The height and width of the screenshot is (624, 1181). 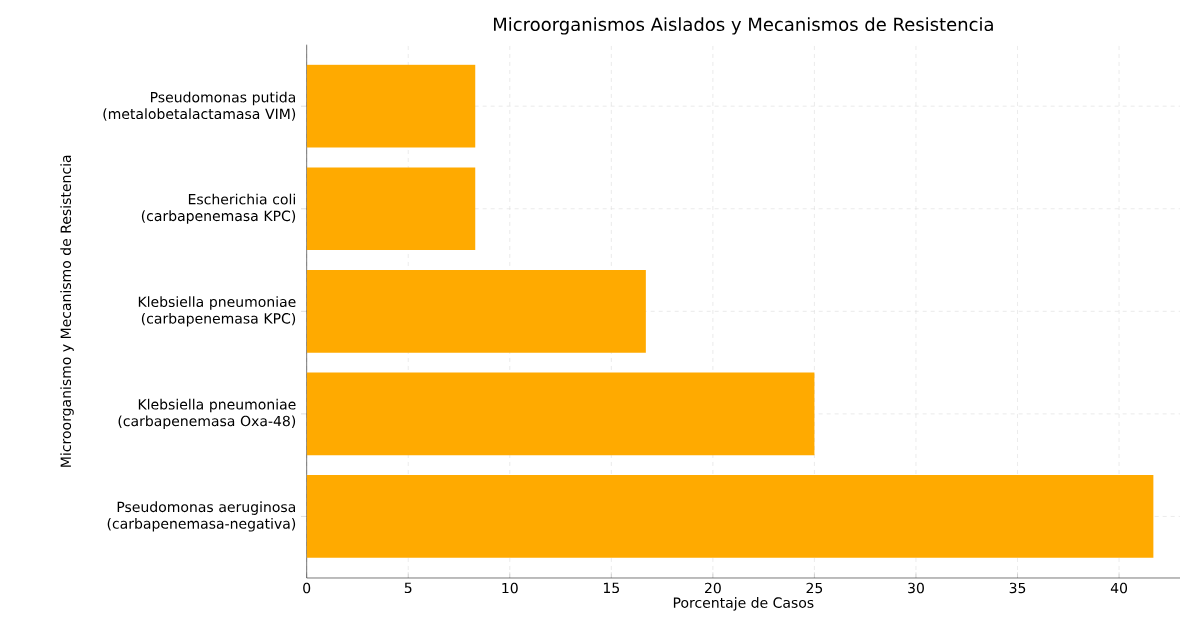 I want to click on x-tick-label: 40, so click(x=1119, y=588).